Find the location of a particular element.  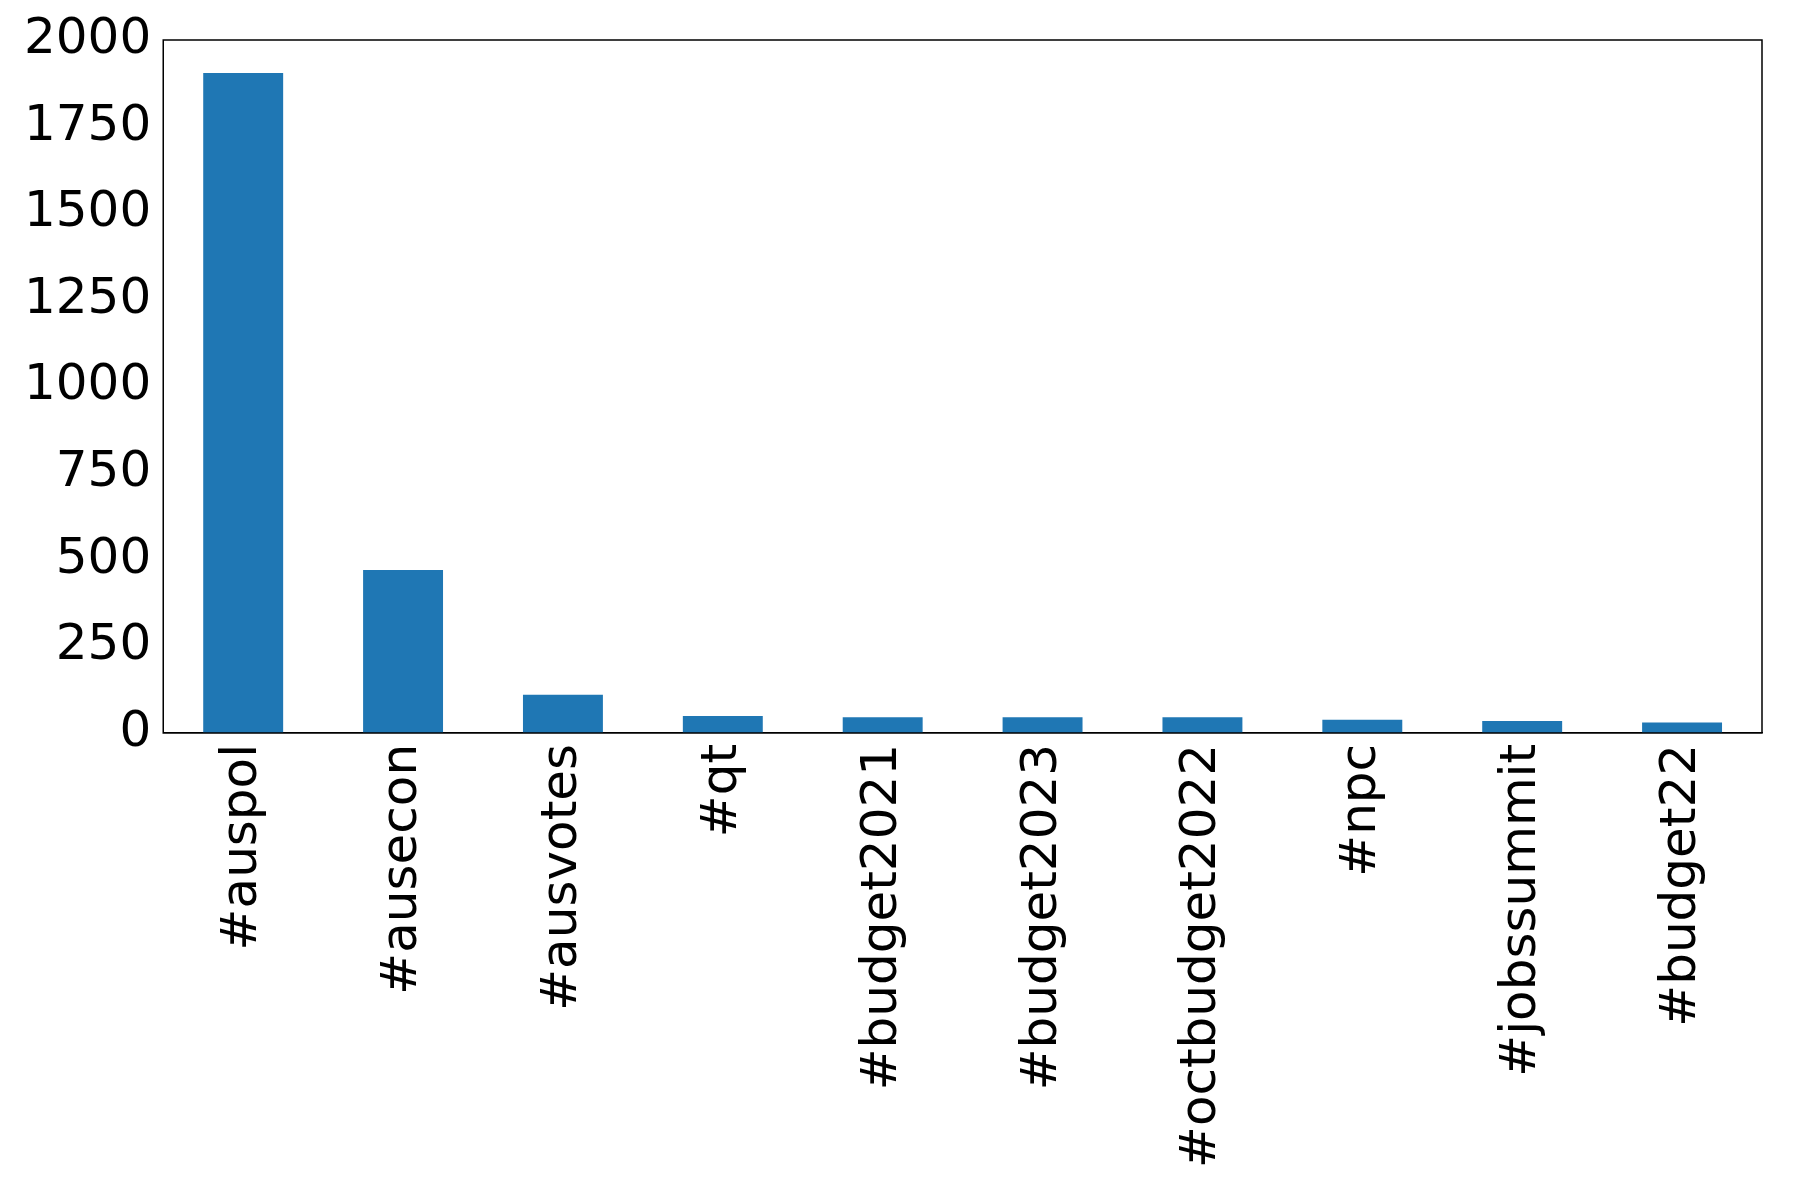

x-tick-label: #auspol is located at coordinates (239, 847).